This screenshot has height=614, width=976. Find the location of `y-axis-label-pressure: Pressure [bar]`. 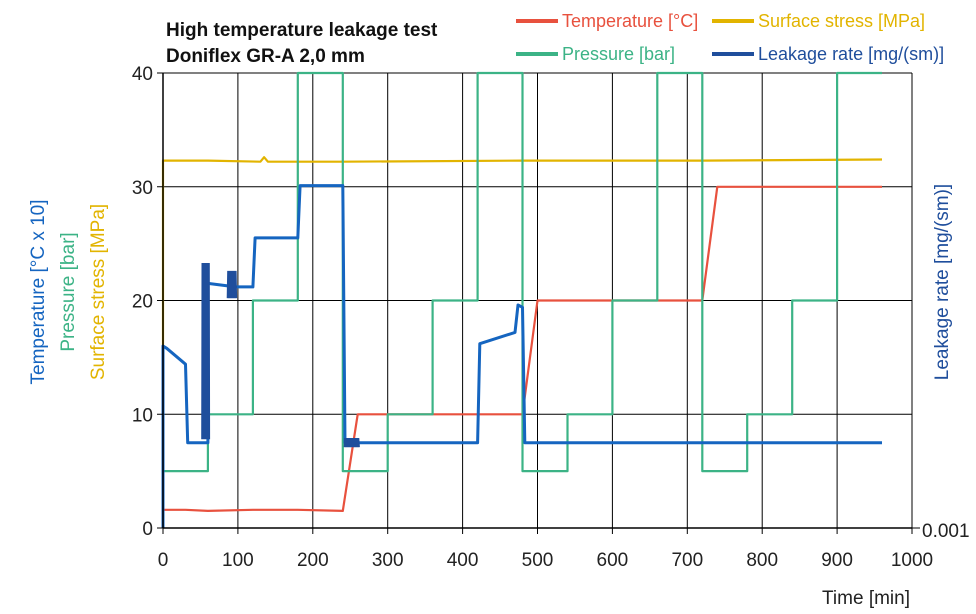

y-axis-label-pressure: Pressure [bar] is located at coordinates (68, 291).